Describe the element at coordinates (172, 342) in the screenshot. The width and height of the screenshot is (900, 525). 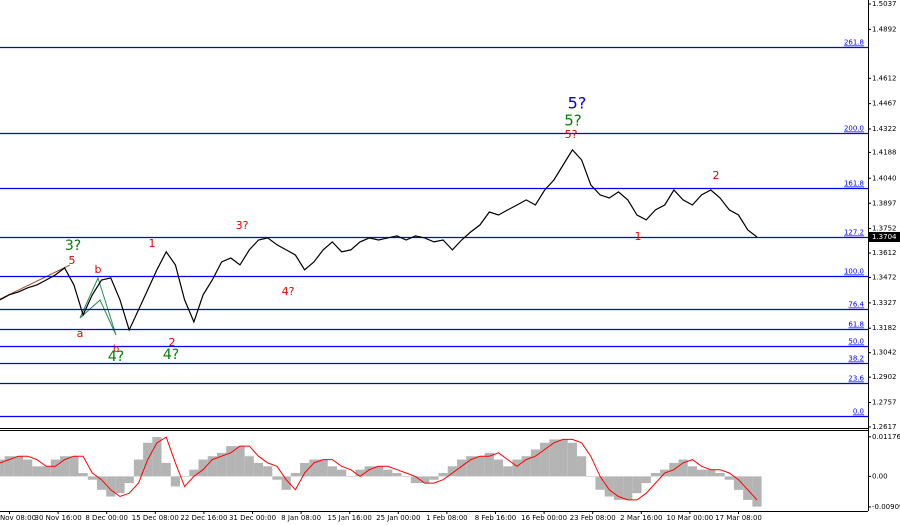
I see `wave-label: 2` at that location.